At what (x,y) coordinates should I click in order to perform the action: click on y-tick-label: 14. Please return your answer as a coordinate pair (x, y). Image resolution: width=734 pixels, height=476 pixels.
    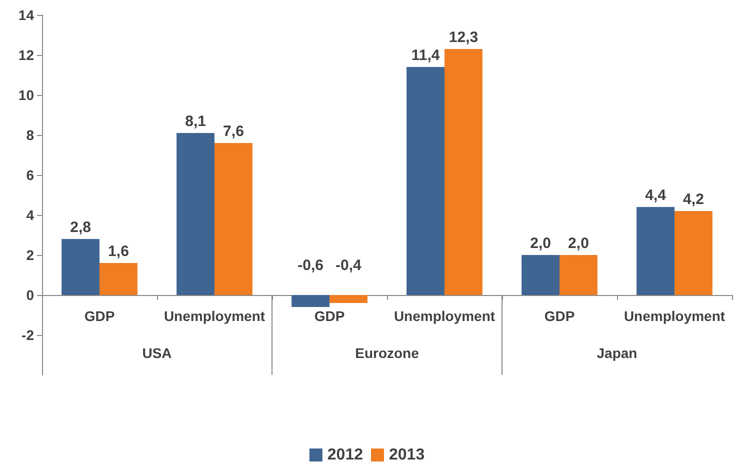
    Looking at the image, I should click on (26, 15).